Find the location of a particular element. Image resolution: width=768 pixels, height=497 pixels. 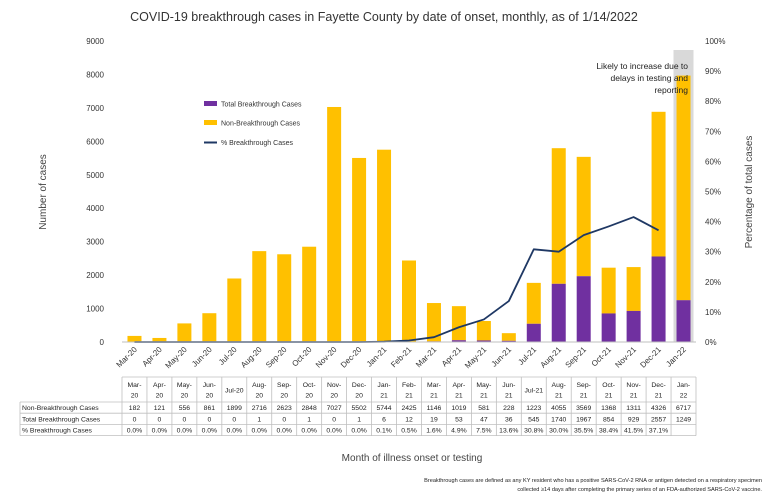

table-cell: 1.6% is located at coordinates (434, 431).